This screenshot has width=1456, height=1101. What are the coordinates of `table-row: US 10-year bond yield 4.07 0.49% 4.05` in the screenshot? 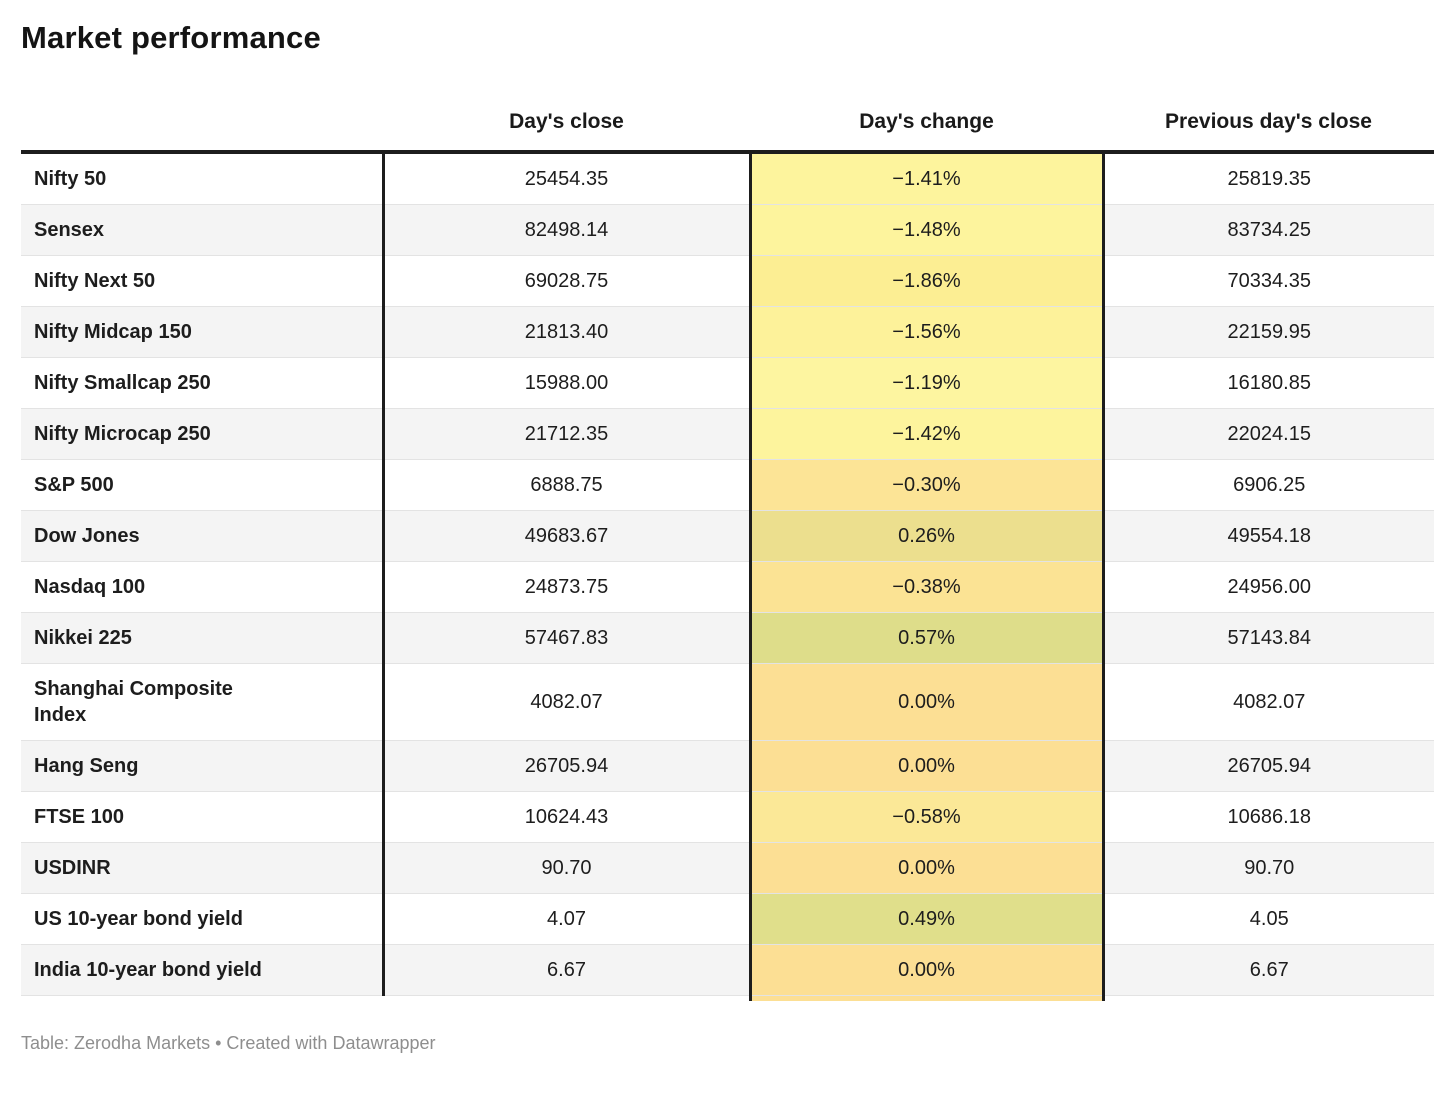 It's located at (727, 918).